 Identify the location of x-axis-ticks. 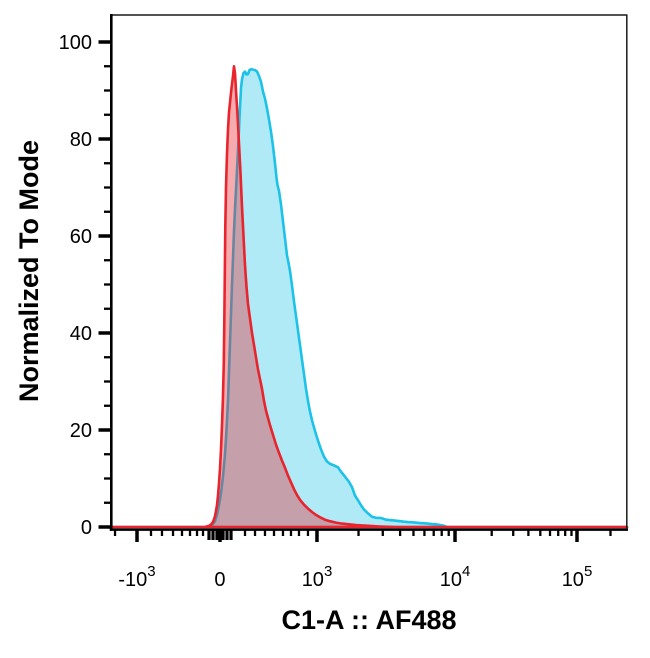
(362, 535).